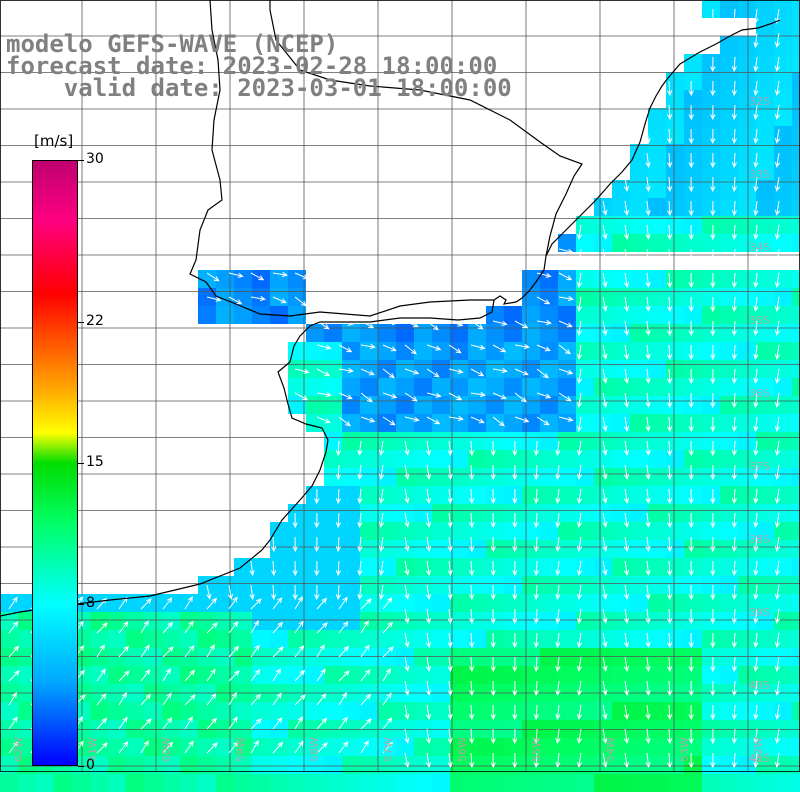 Image resolution: width=800 pixels, height=800 pixels. Describe the element at coordinates (90, 603) in the screenshot. I see `colorbar-tick-label: 8` at that location.